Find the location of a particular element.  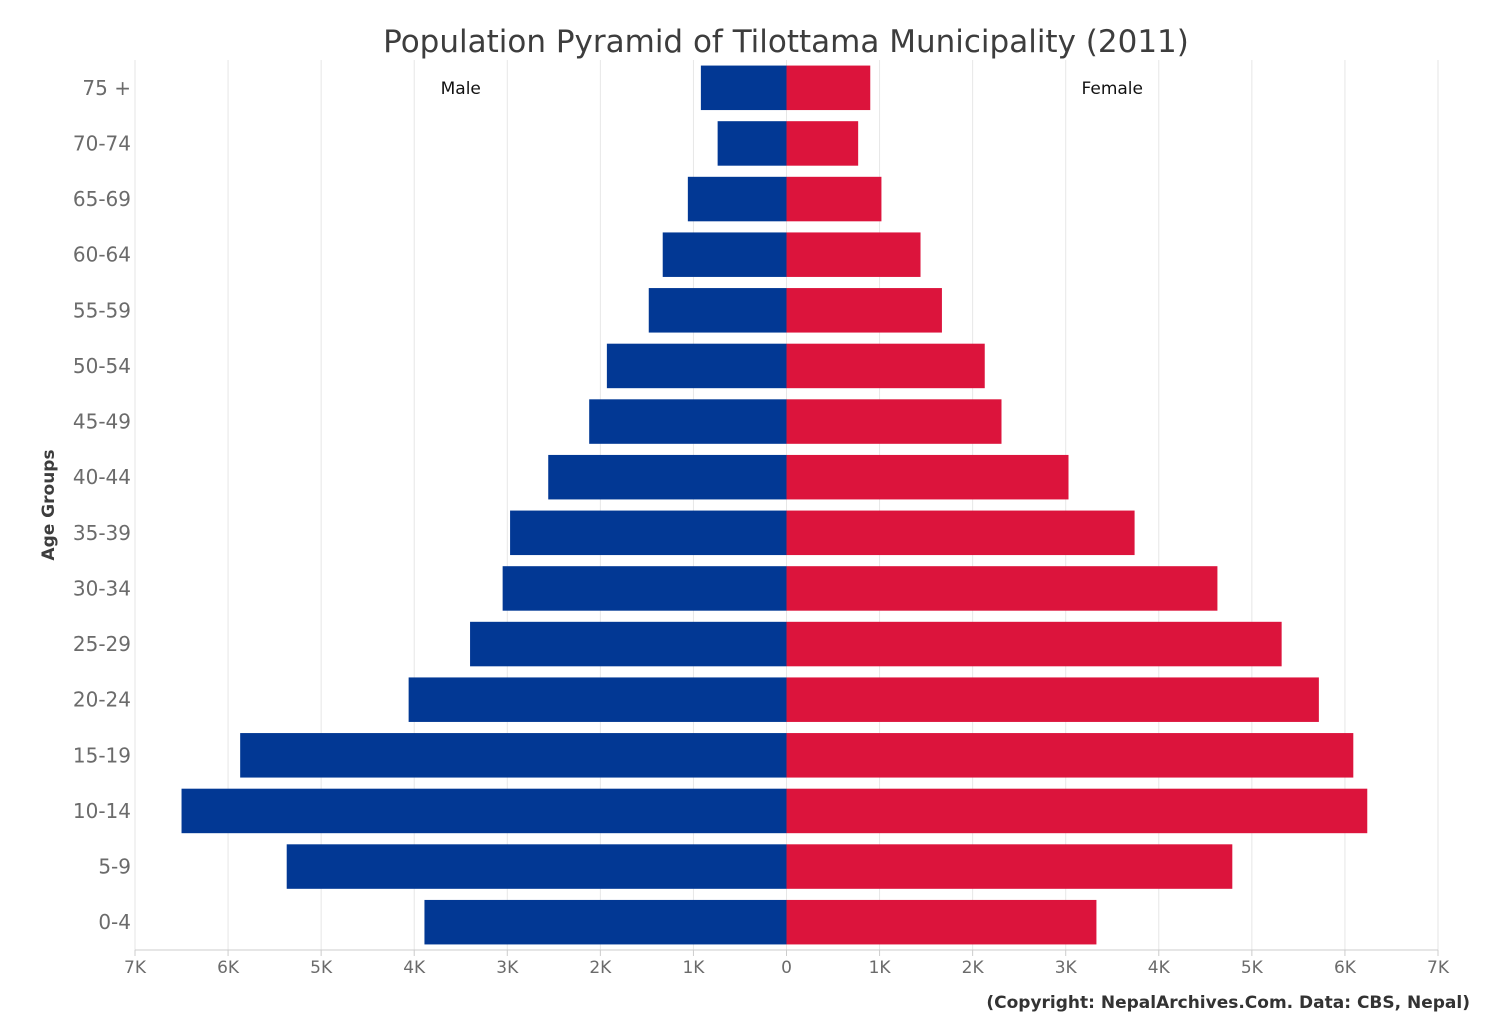

y-tick-label: 5-9 is located at coordinates (114, 867).